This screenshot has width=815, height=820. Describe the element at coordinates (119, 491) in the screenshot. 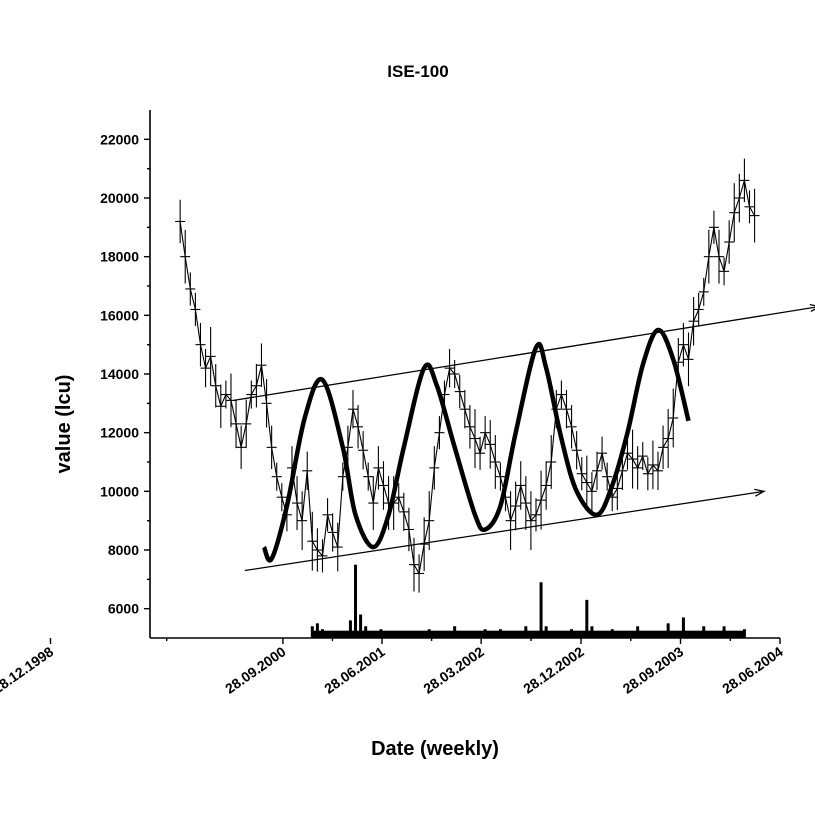

I see `y-tick-label: 10000` at that location.